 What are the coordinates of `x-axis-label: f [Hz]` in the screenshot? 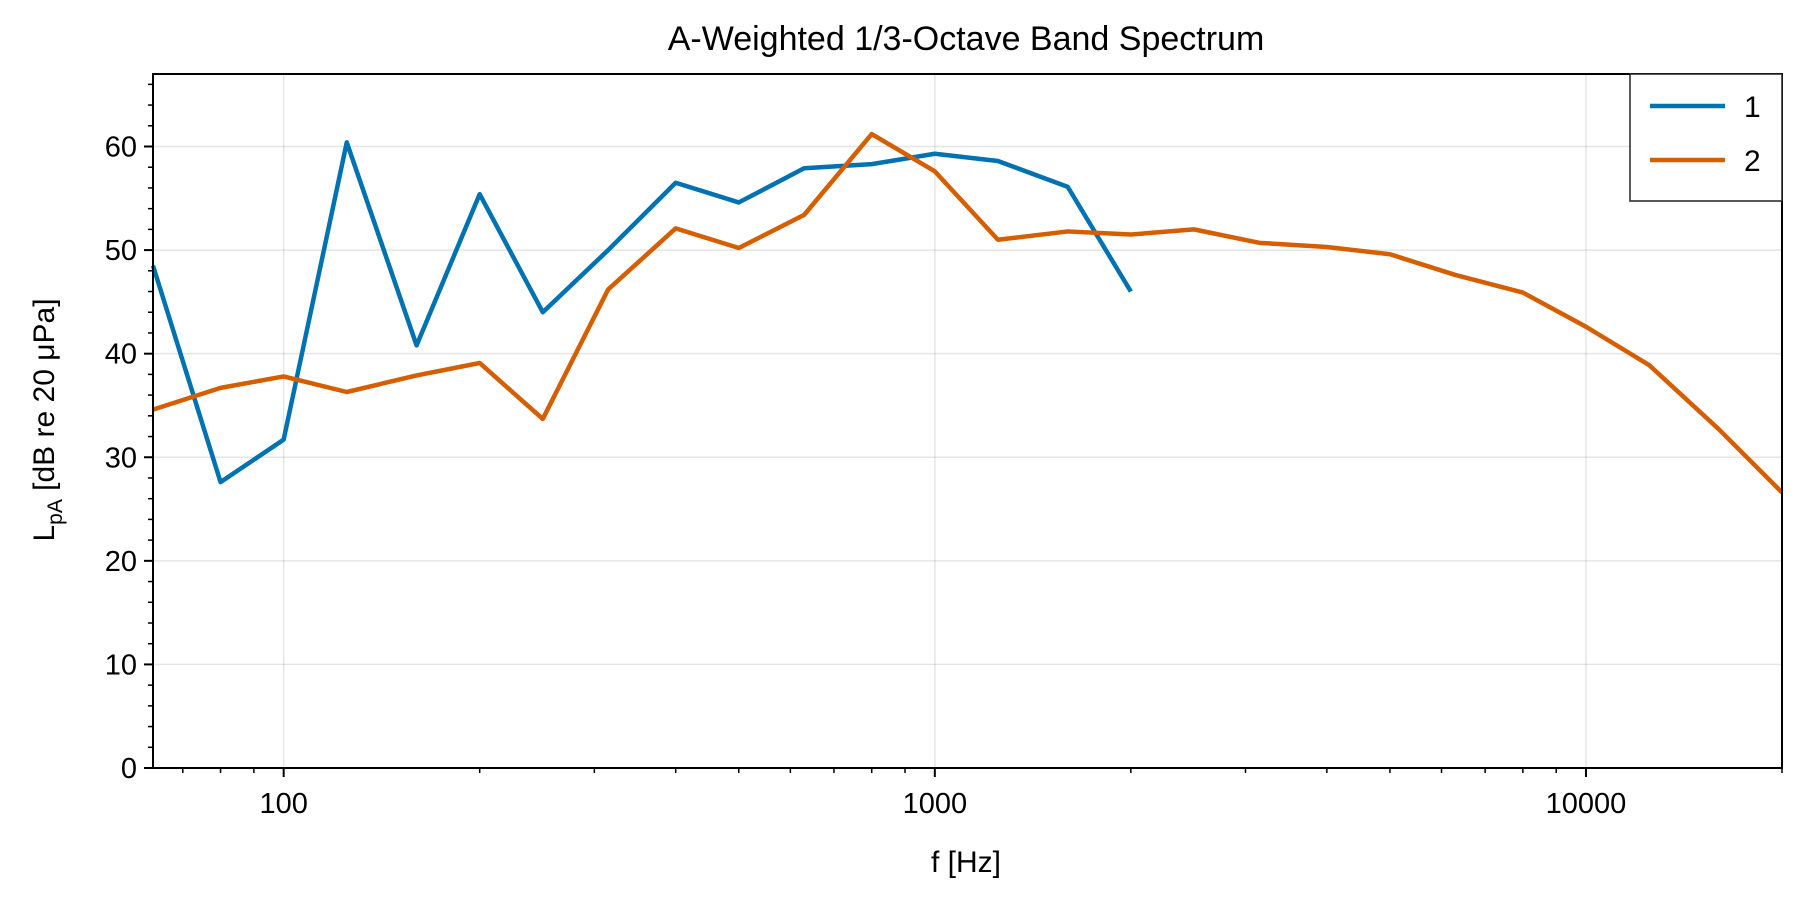 It's located at (966, 862).